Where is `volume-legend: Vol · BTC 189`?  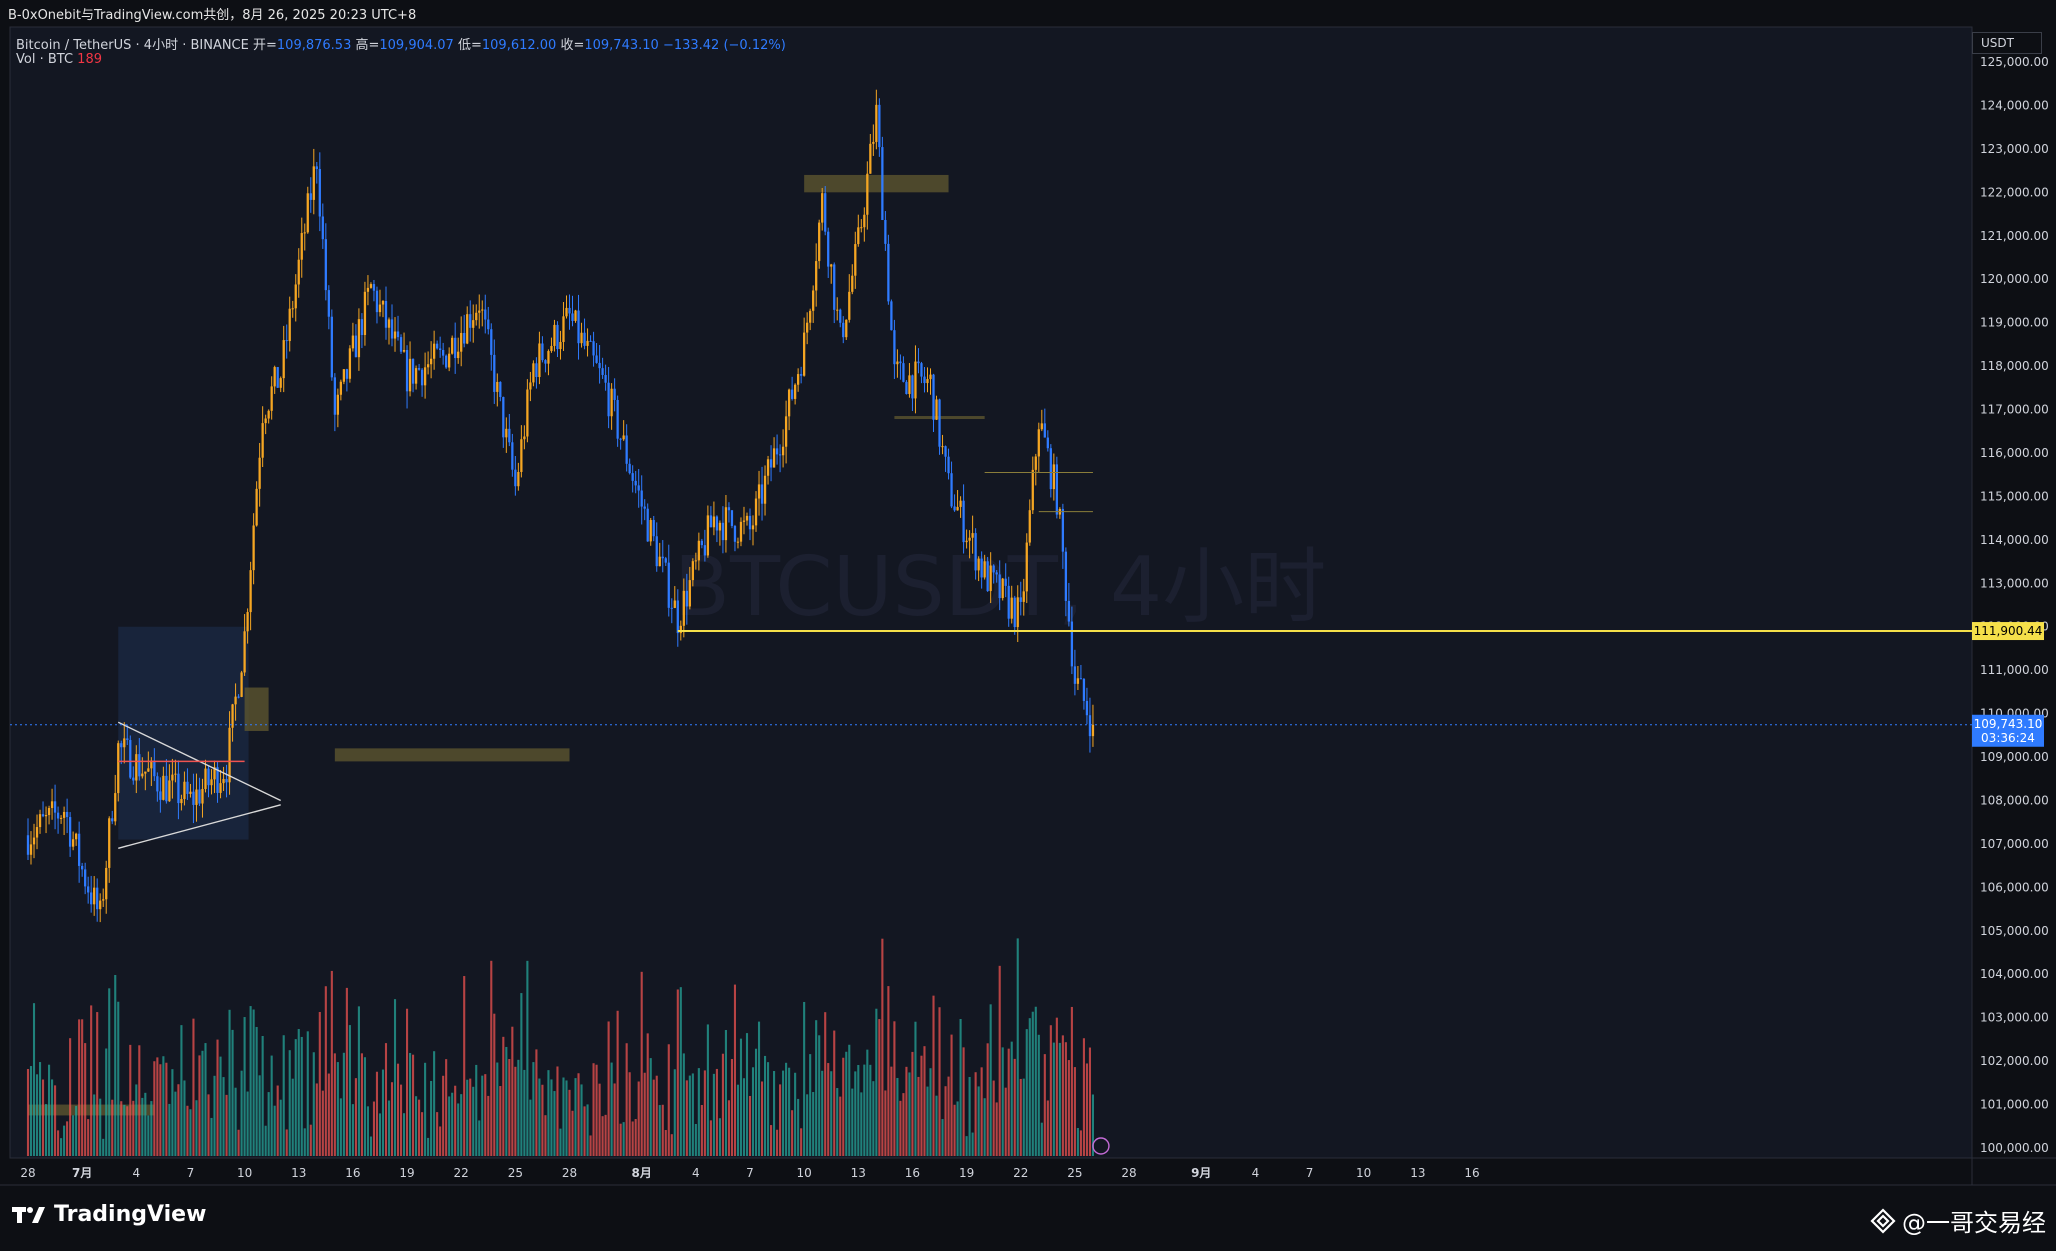 volume-legend: Vol · BTC 189 is located at coordinates (59, 59).